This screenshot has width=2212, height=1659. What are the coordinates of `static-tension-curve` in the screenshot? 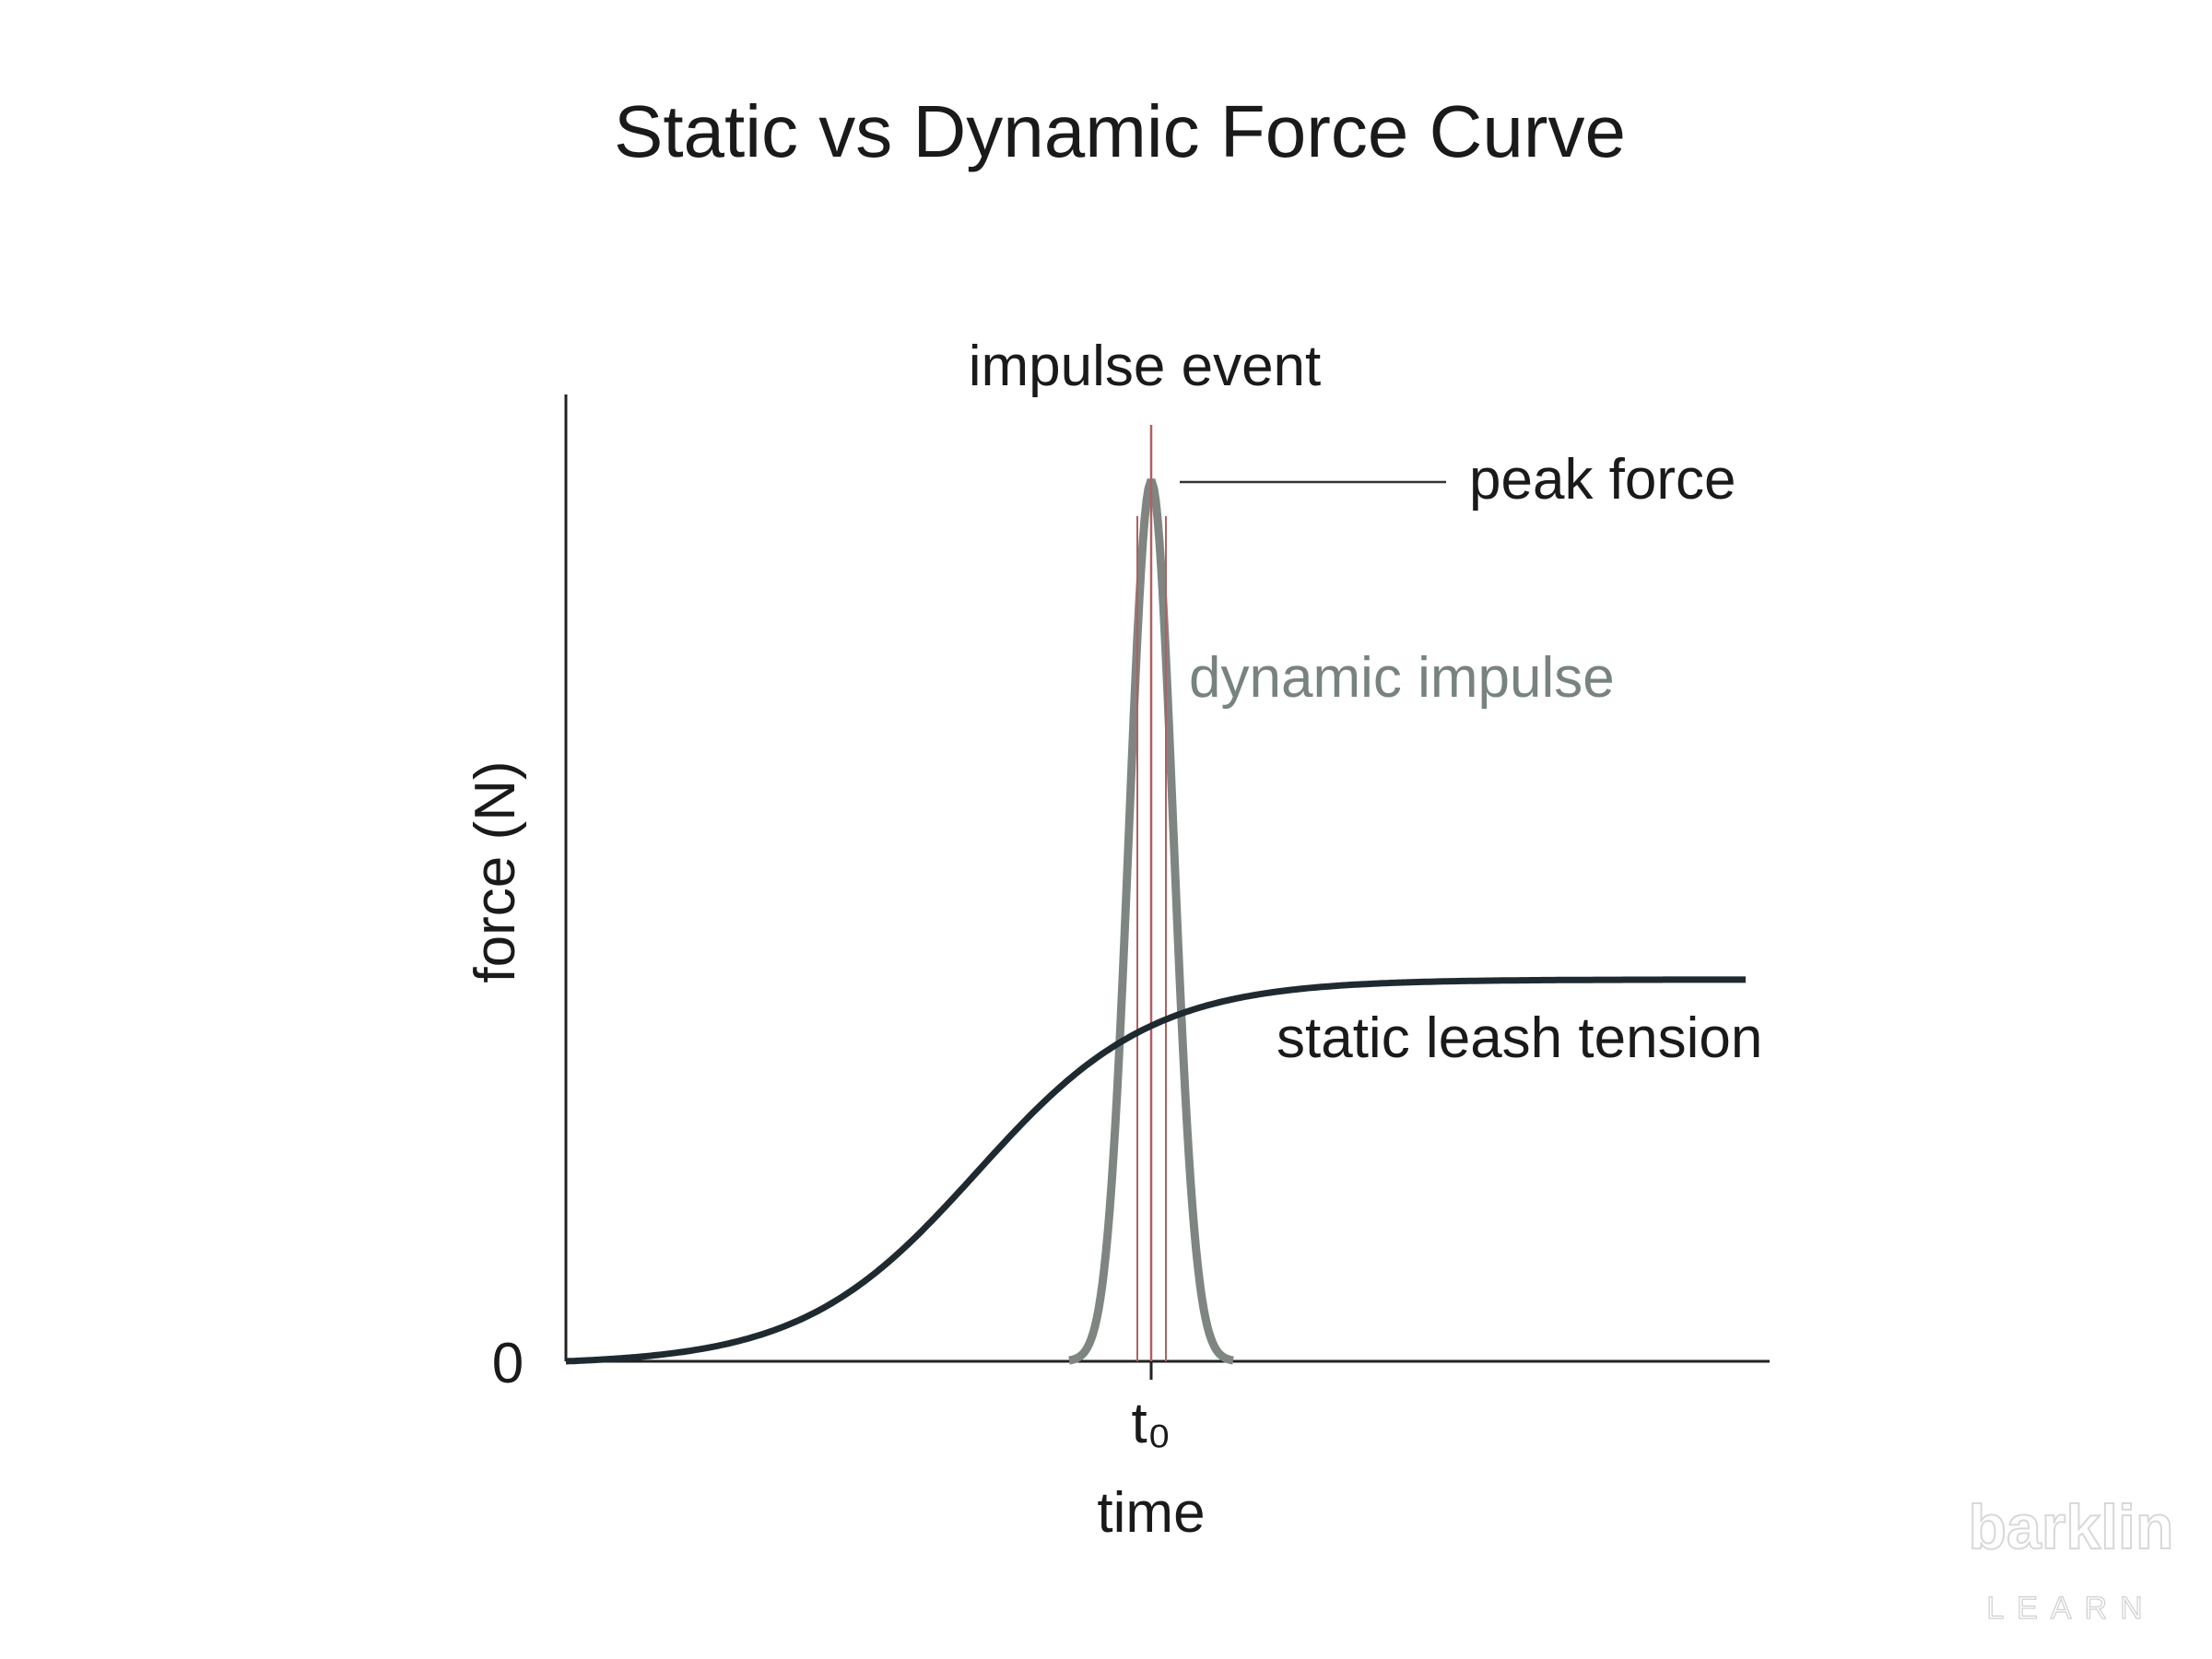 It's located at (1155, 1170).